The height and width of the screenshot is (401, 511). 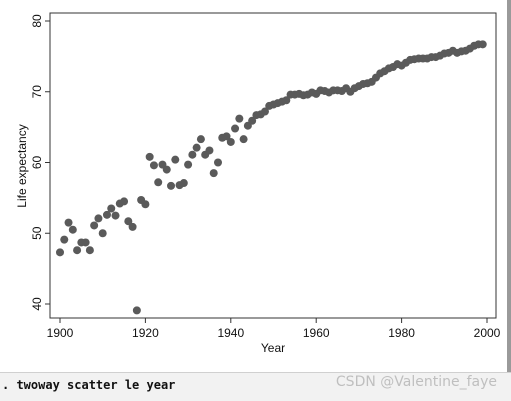 What do you see at coordinates (37, 233) in the screenshot?
I see `y-tick-label: 50` at bounding box center [37, 233].